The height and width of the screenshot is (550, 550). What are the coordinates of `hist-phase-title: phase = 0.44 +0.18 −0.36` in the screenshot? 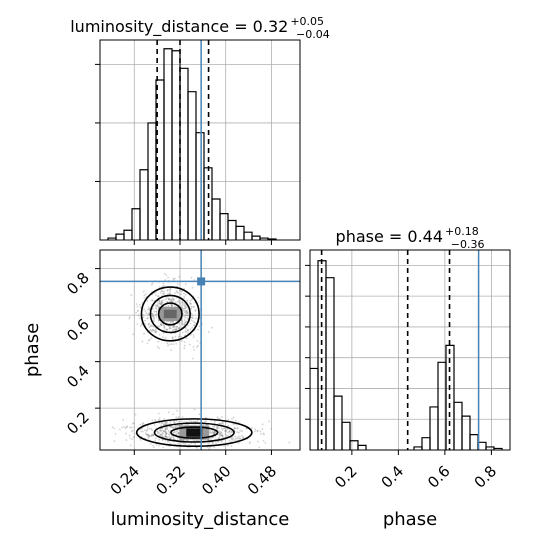 It's located at (410, 238).